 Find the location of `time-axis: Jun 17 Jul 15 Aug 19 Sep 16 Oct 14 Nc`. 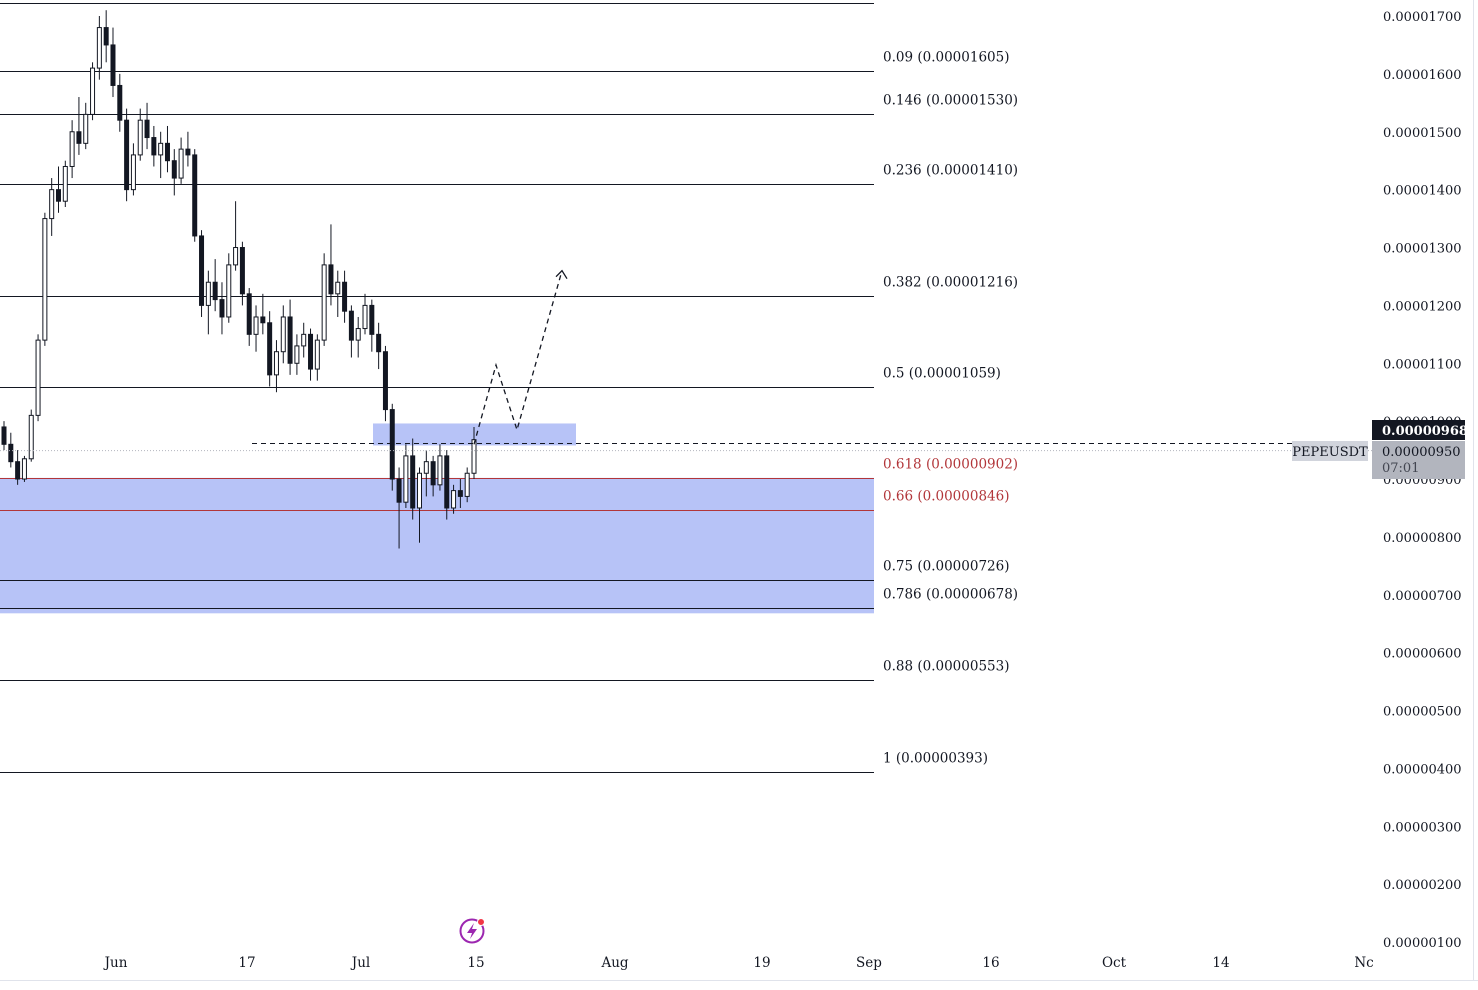

time-axis: Jun 17 Jul 15 Aug 19 Sep 16 Oct 14 Nc is located at coordinates (739, 968).